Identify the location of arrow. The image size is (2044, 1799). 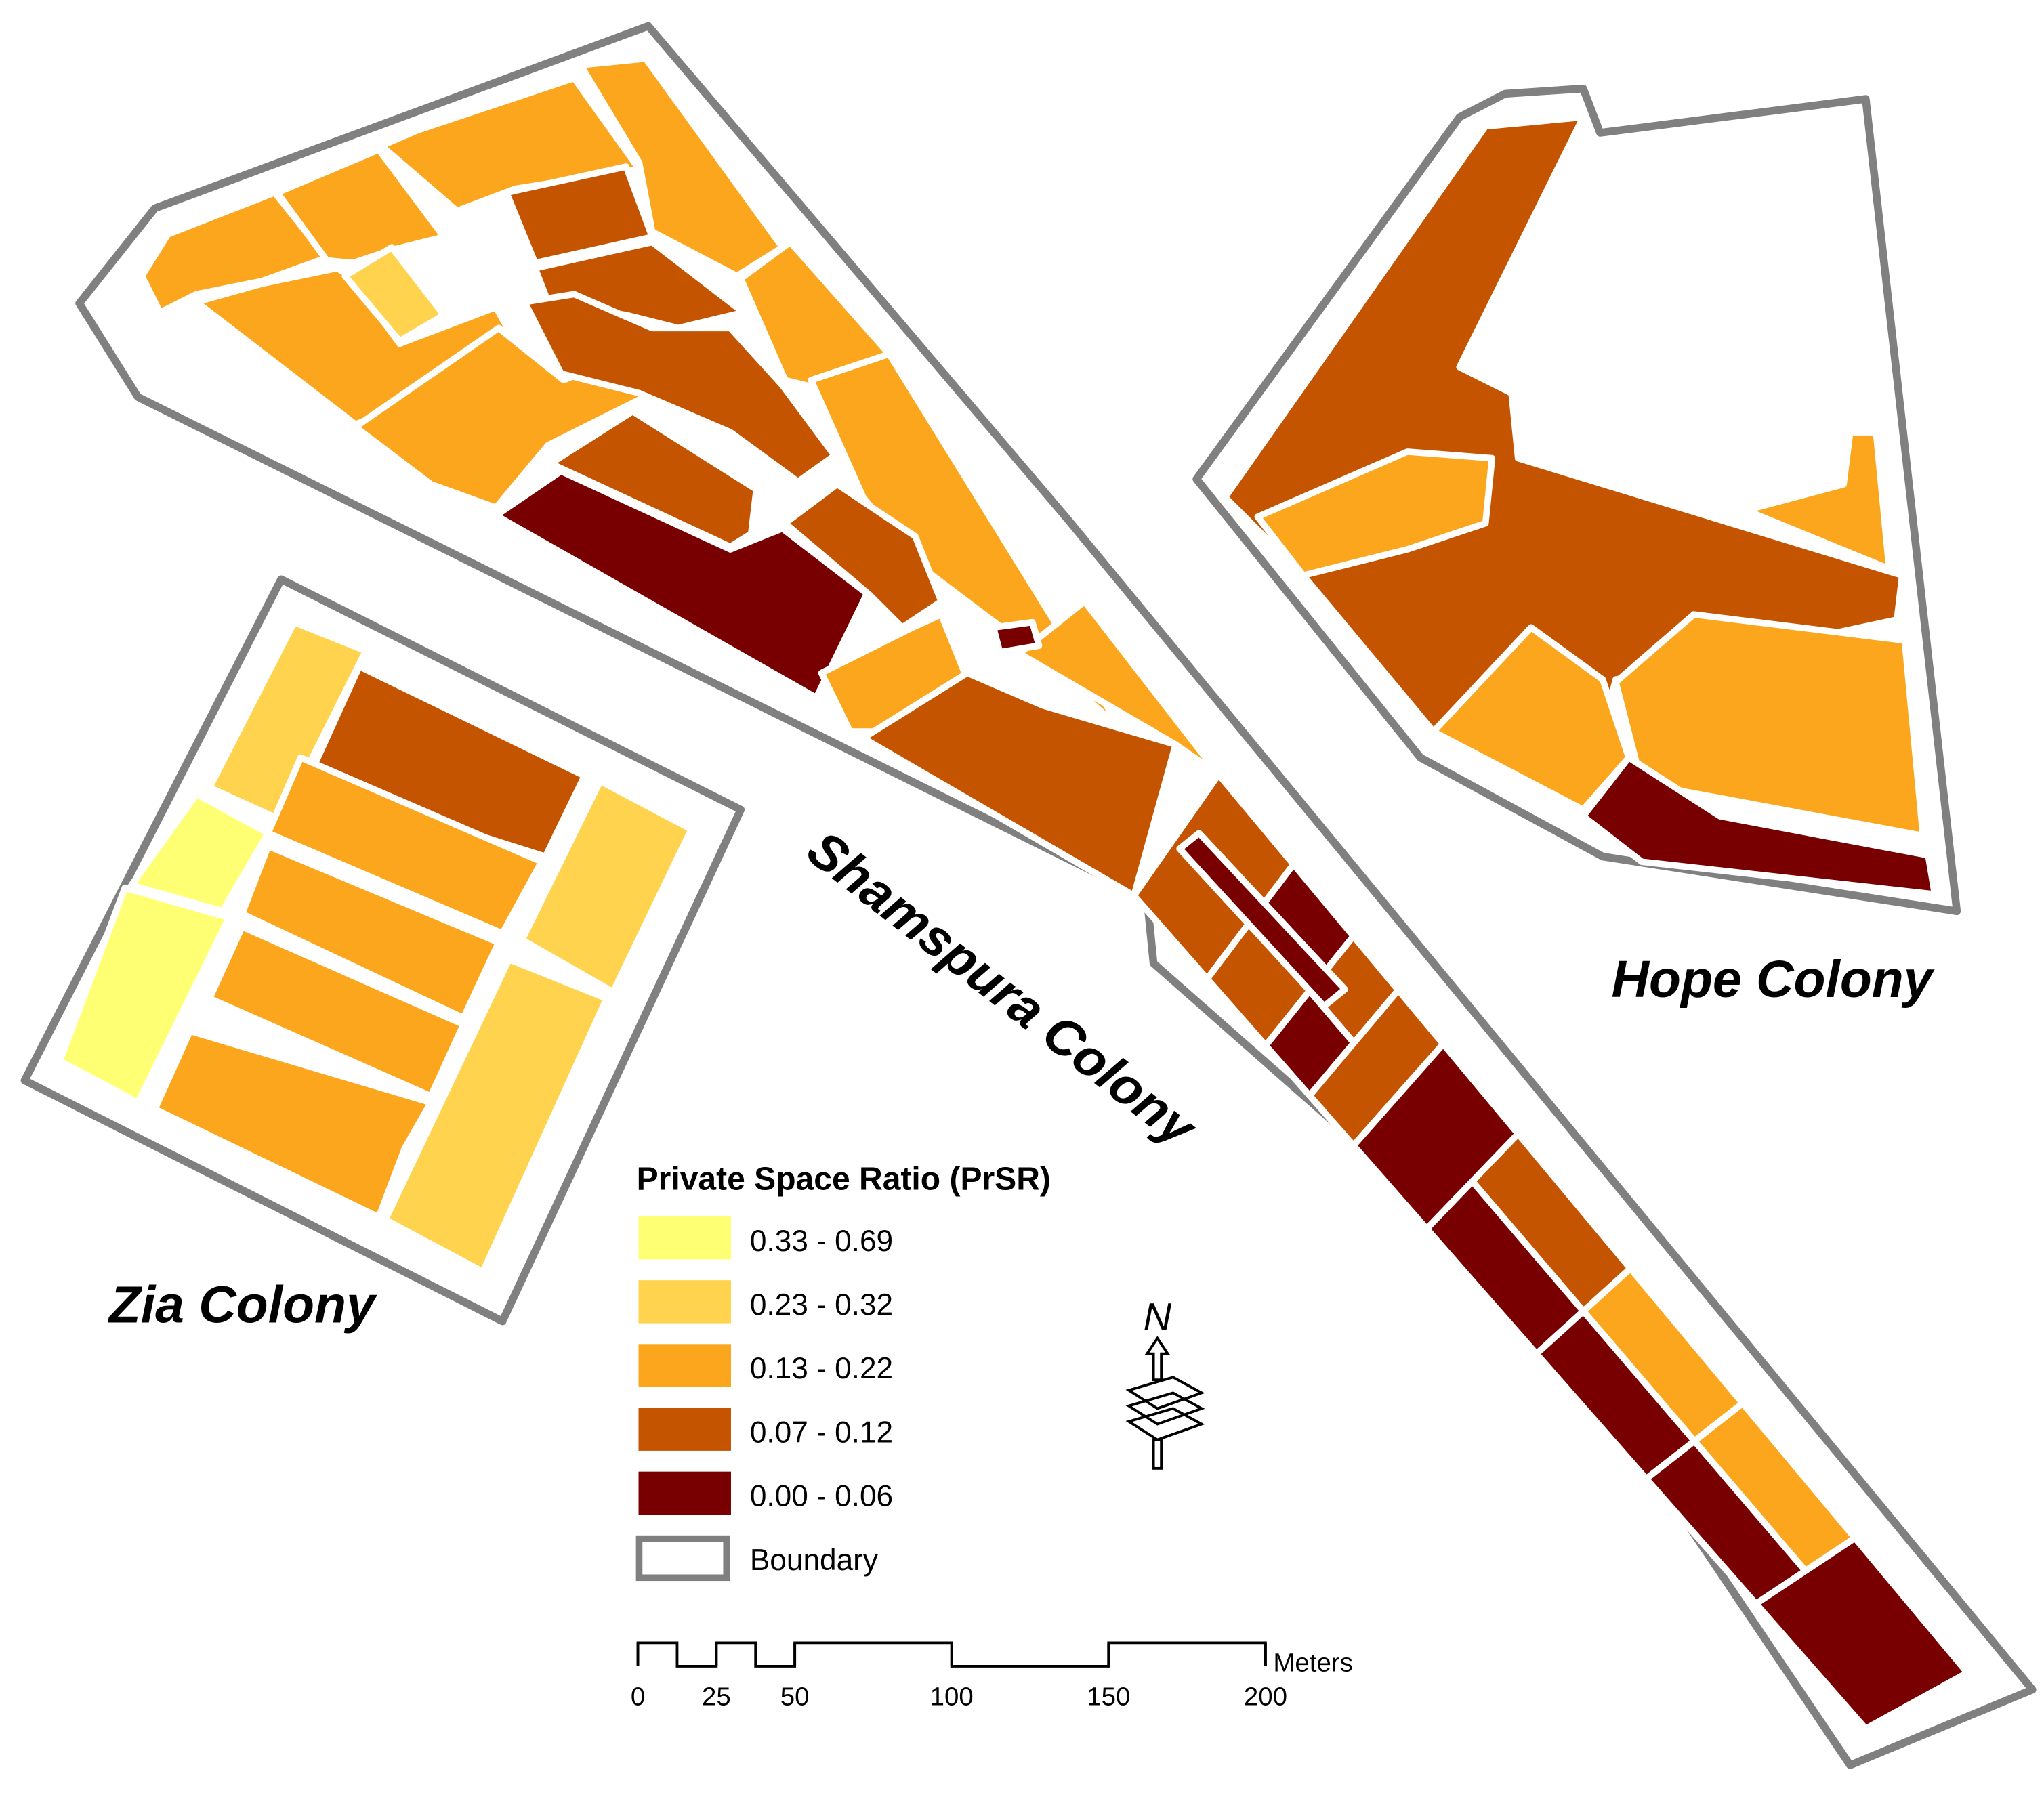
(1157, 1359).